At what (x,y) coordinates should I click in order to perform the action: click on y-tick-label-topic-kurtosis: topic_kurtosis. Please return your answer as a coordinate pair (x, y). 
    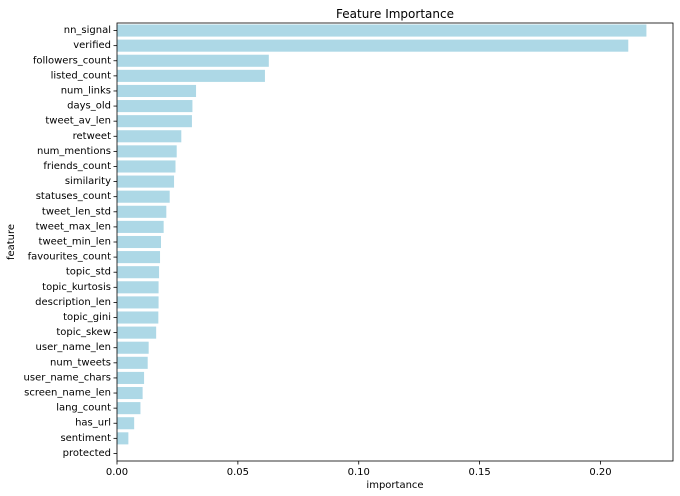
    Looking at the image, I should click on (76, 287).